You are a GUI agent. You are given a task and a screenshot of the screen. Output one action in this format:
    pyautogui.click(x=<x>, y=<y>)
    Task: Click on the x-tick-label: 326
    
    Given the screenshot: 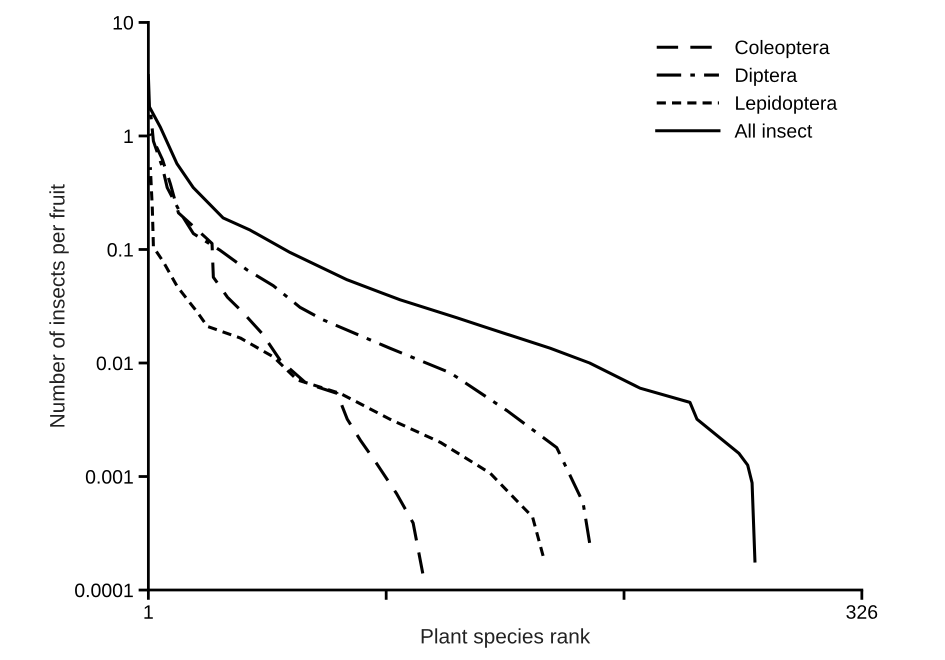 What is the action you would take?
    pyautogui.click(x=862, y=612)
    